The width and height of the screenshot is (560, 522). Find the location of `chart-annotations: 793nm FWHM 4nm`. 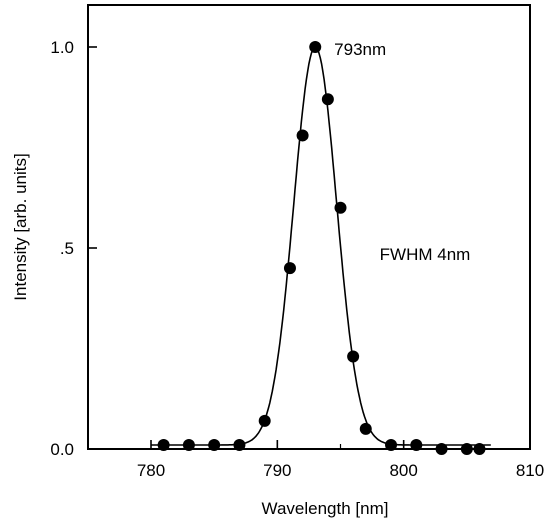

chart-annotations: 793nm FWHM 4nm is located at coordinates (402, 152).